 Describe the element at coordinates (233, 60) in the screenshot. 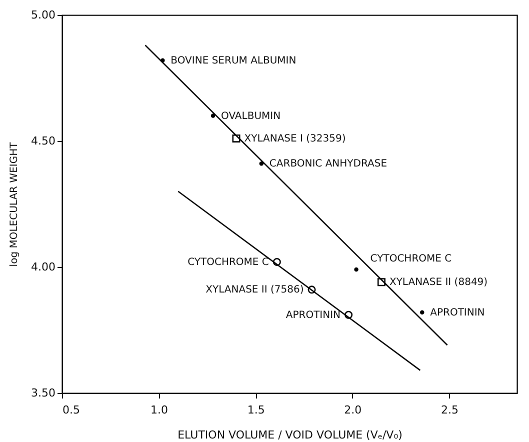

I see `annotation: BOVINE SERUM ALBUMIN` at that location.